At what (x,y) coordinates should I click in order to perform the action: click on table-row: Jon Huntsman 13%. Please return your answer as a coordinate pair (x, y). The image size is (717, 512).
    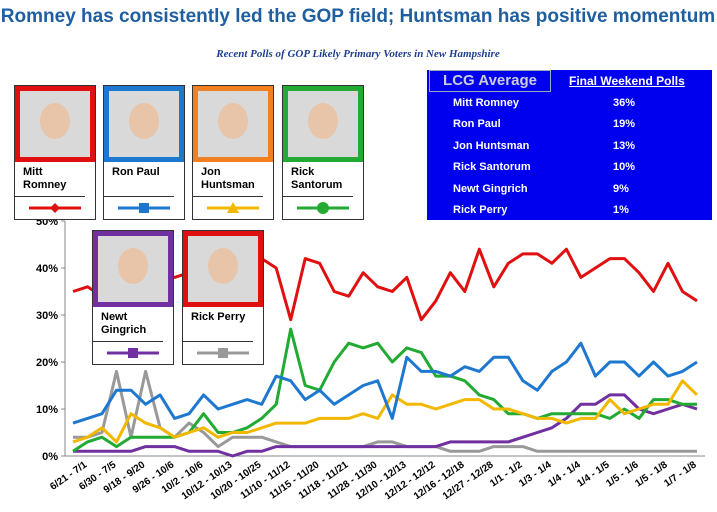
    Looking at the image, I should click on (569, 146).